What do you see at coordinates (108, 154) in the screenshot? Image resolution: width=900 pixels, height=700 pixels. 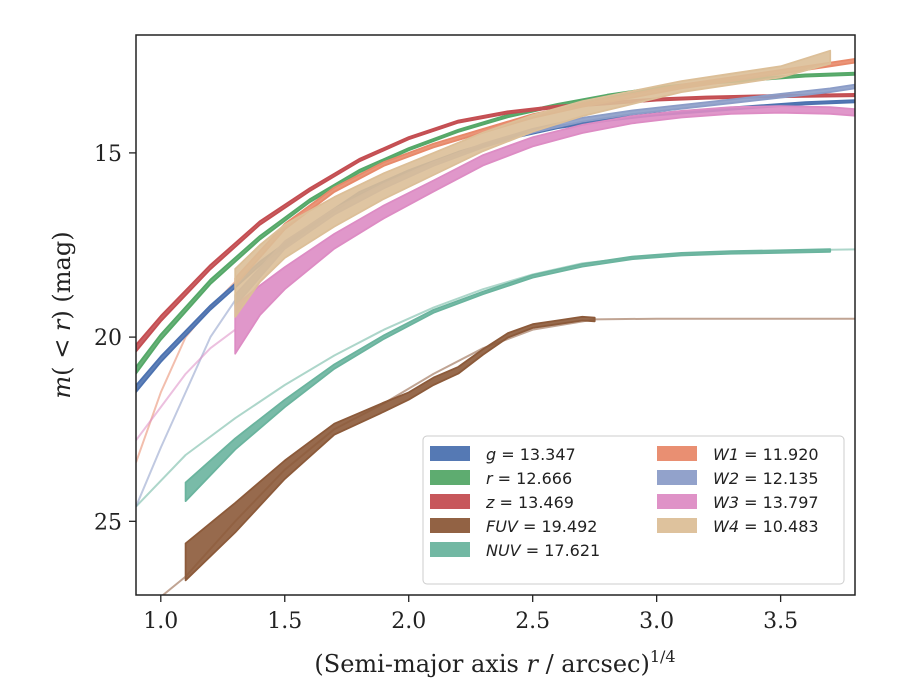 I see `y-tick-label: 15` at bounding box center [108, 154].